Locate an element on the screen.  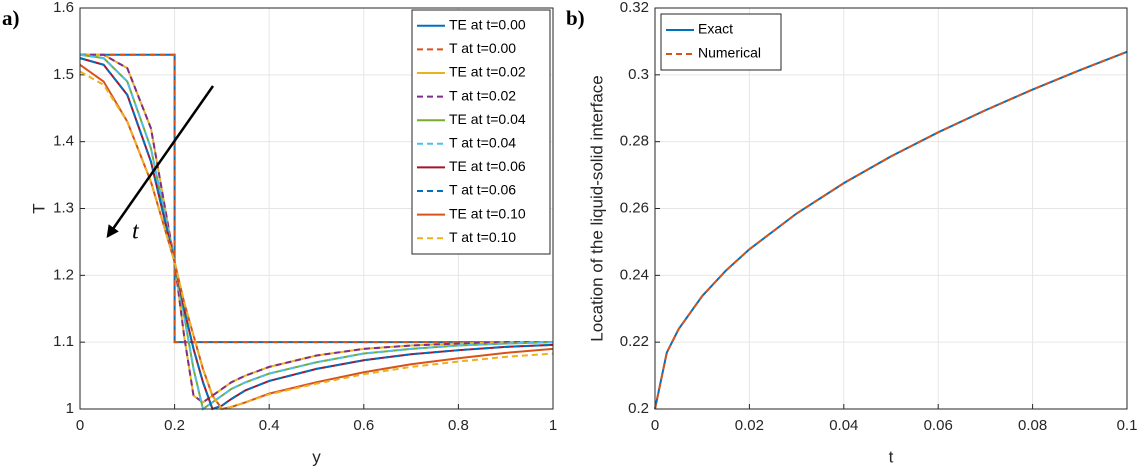
y-tick-label: 0.28 is located at coordinates (634, 141).